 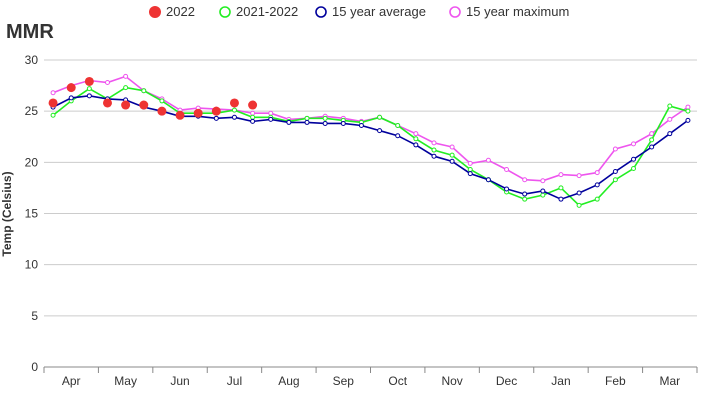 What do you see at coordinates (288, 381) in the screenshot?
I see `x-tick-label: Aug` at bounding box center [288, 381].